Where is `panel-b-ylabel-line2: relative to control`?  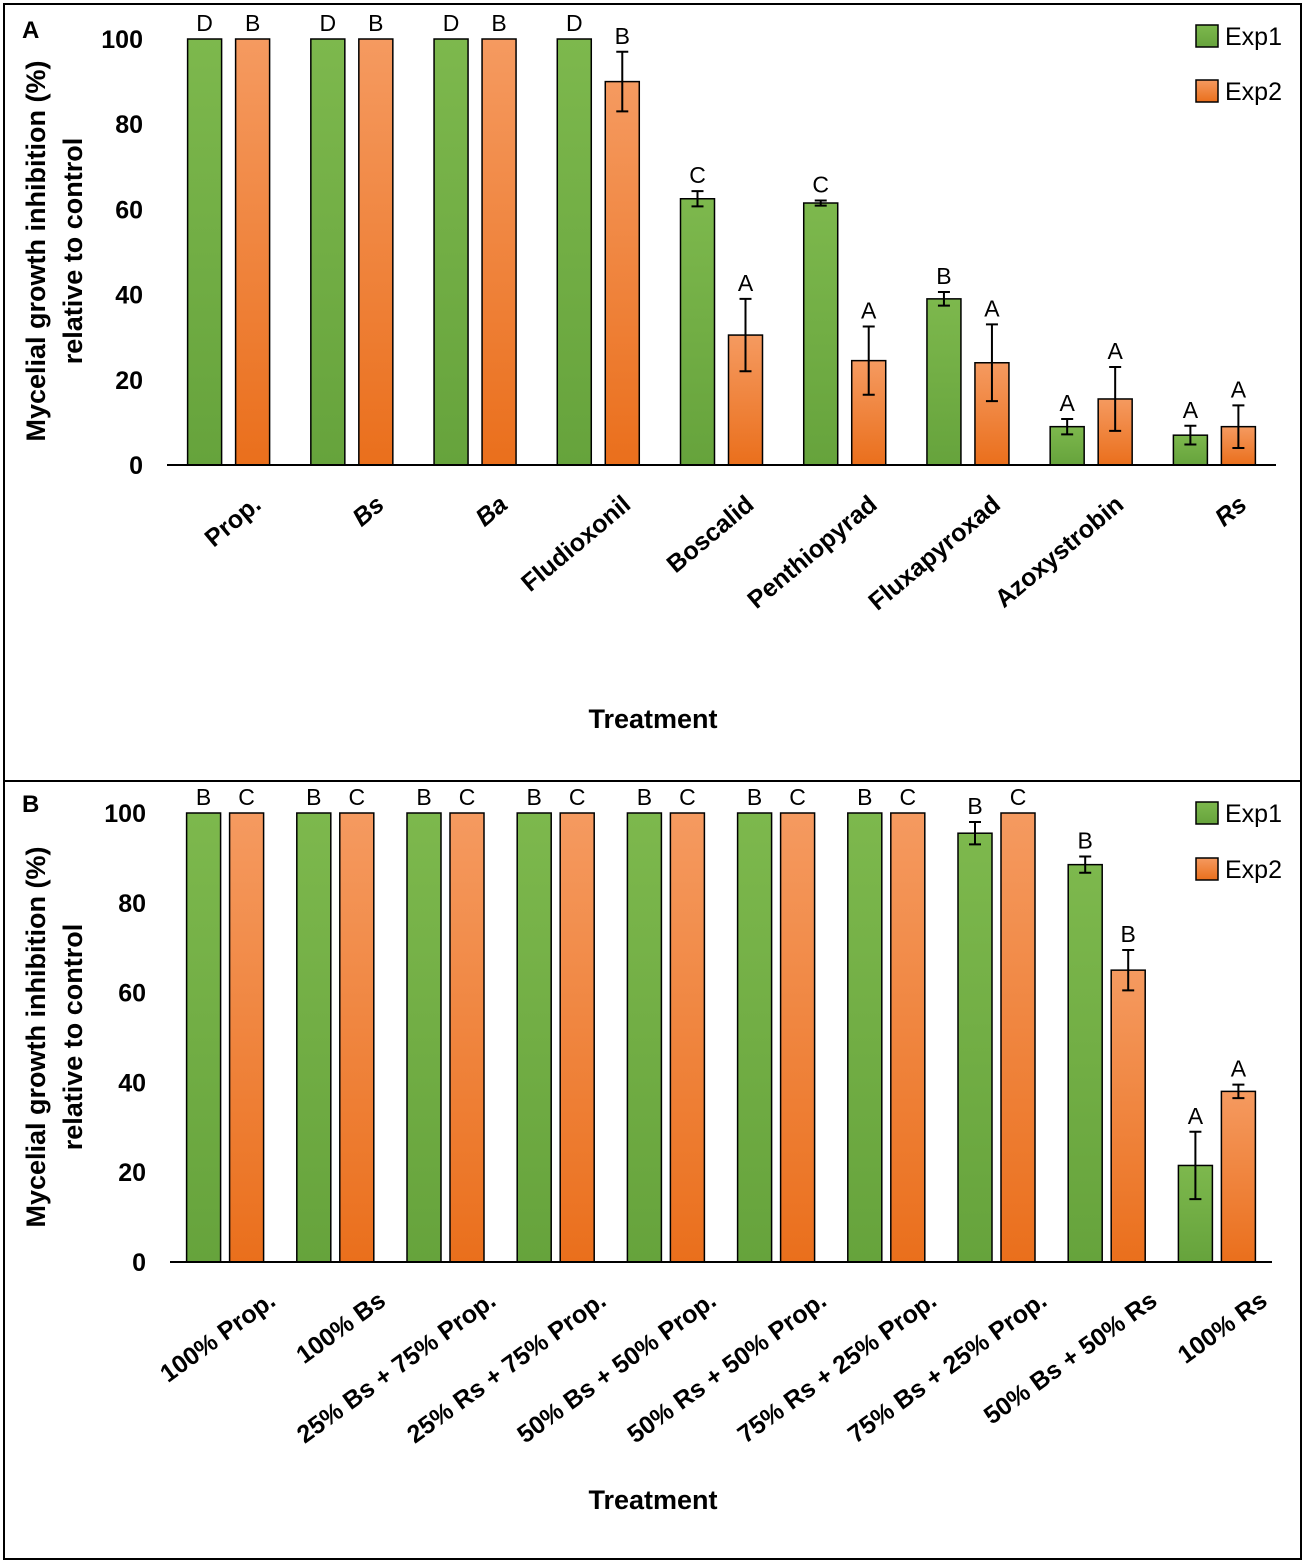 panel-b-ylabel-line2: relative to control is located at coordinates (73, 1037).